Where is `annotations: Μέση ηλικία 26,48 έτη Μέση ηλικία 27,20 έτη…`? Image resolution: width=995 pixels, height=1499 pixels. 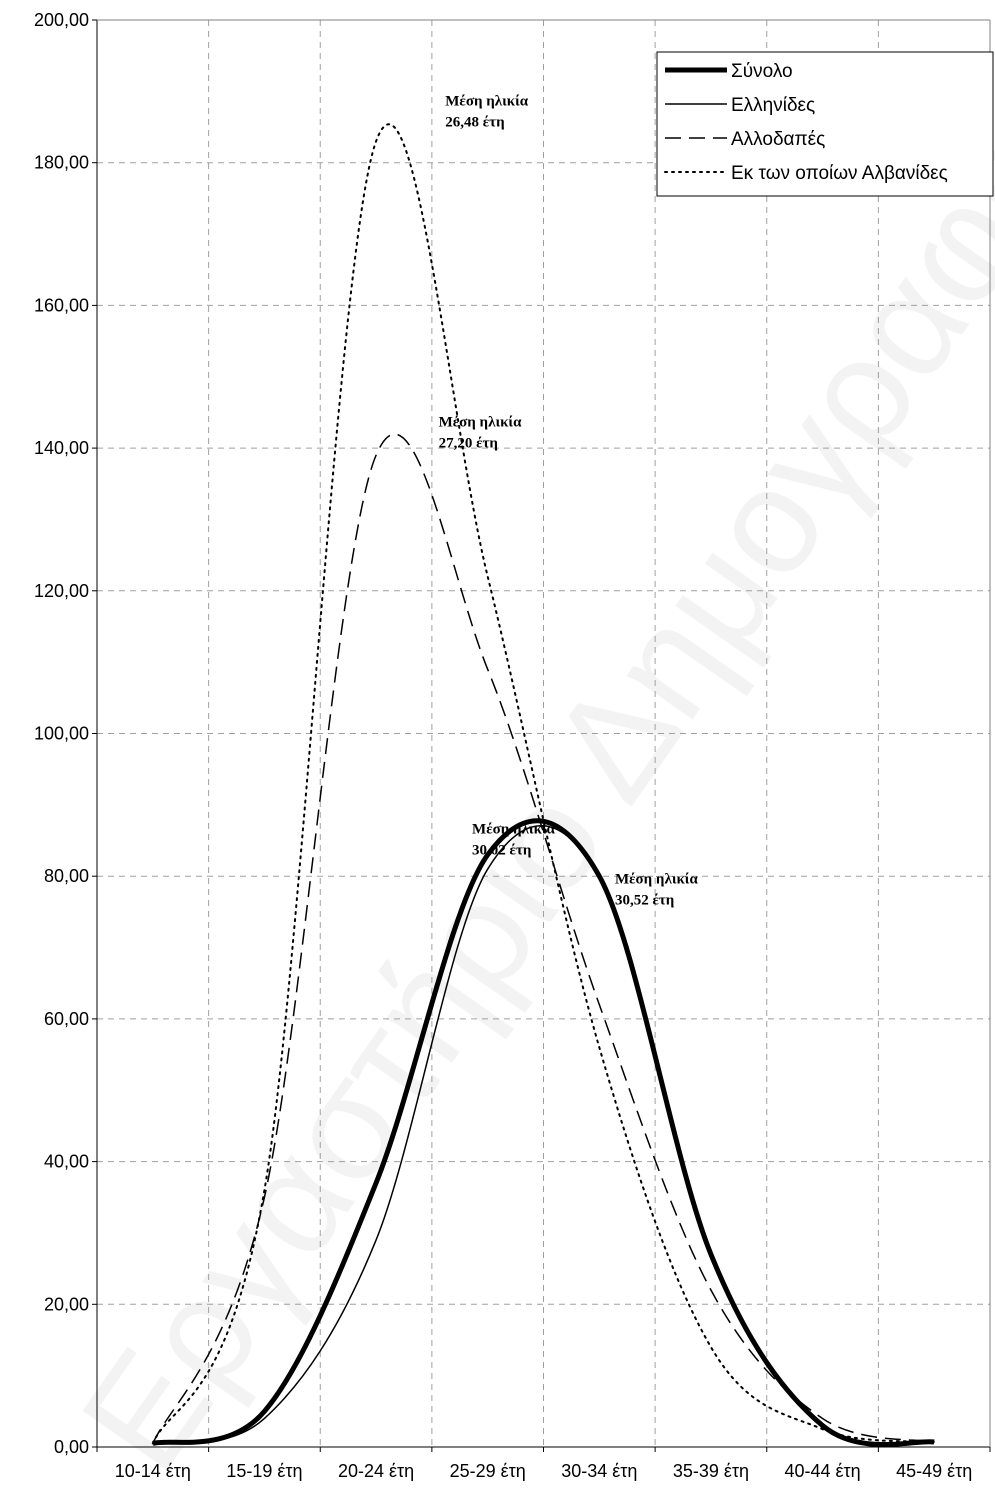
annotations: Μέση ηλικία 26,48 έτη Μέση ηλικία 27,20 έτη… is located at coordinates (569, 501).